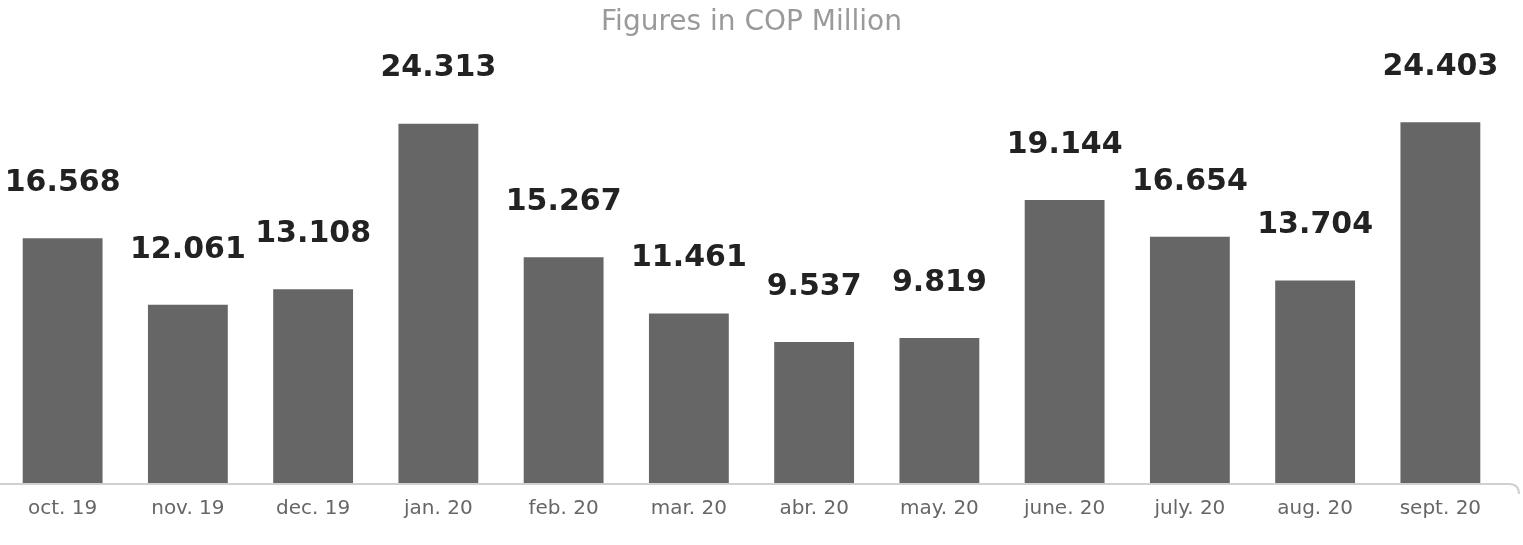 This screenshot has height=545, width=1523. Describe the element at coordinates (939, 507) in the screenshot. I see `x-tick-label: may. 20` at that location.